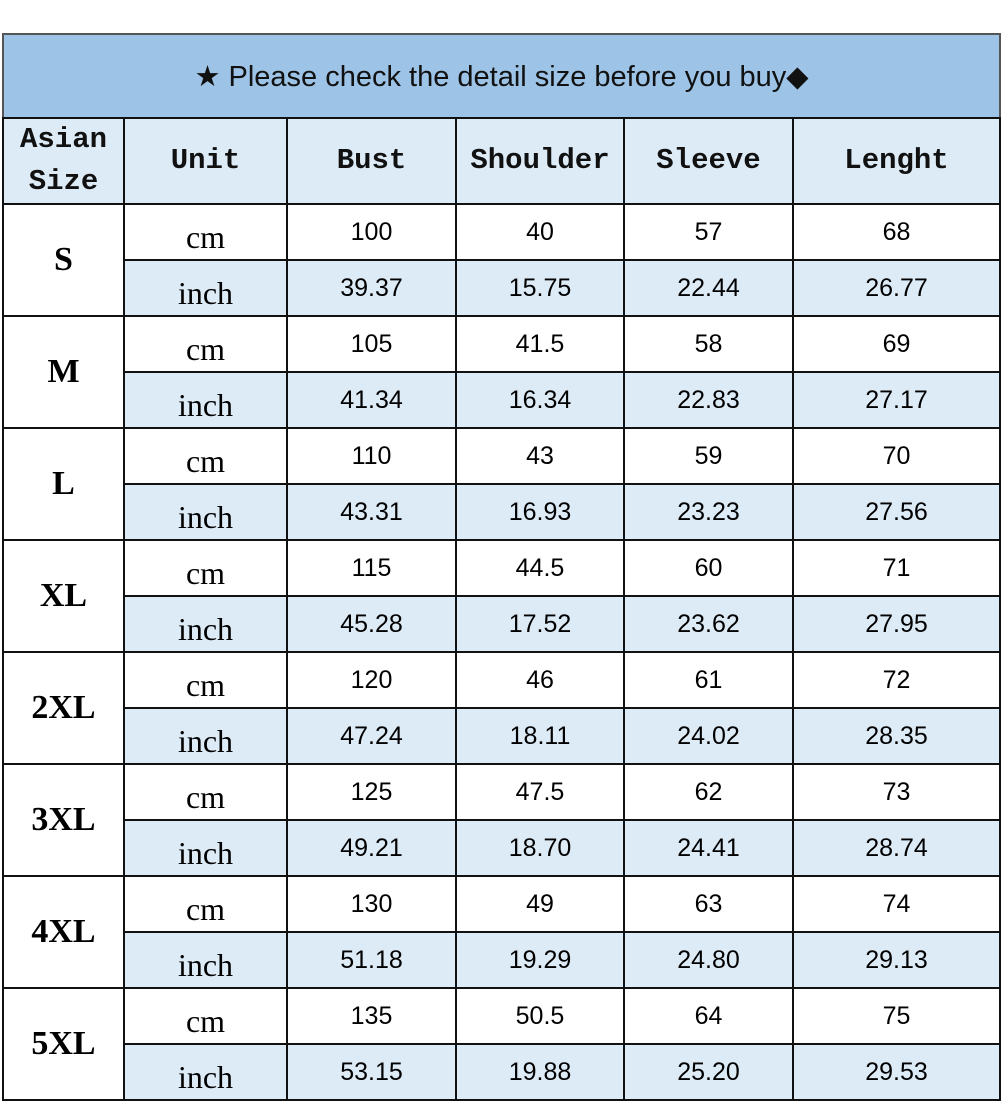  Describe the element at coordinates (540, 792) in the screenshot. I see `shoulder-value: 47.5` at that location.